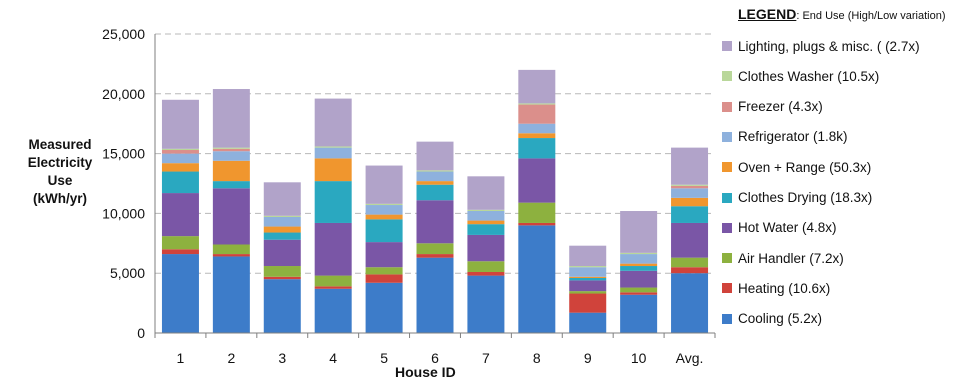  What do you see at coordinates (181, 358) in the screenshot?
I see `x-tick-label: 1` at bounding box center [181, 358].